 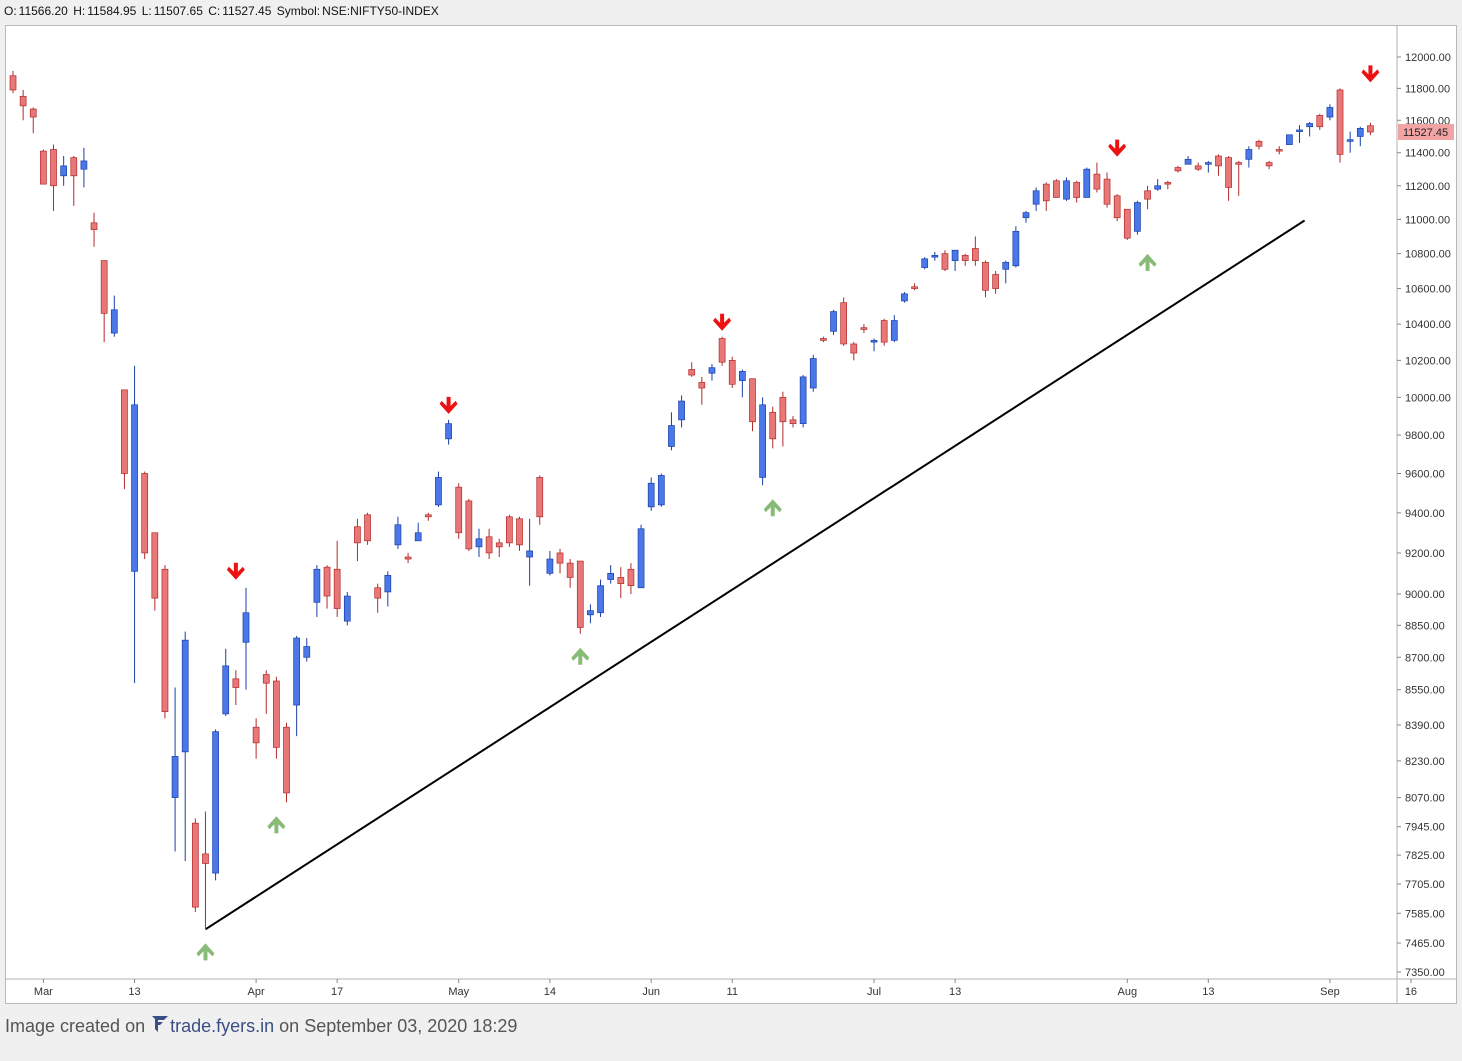 What do you see at coordinates (43, 11) in the screenshot?
I see `open-value: 11566.20` at bounding box center [43, 11].